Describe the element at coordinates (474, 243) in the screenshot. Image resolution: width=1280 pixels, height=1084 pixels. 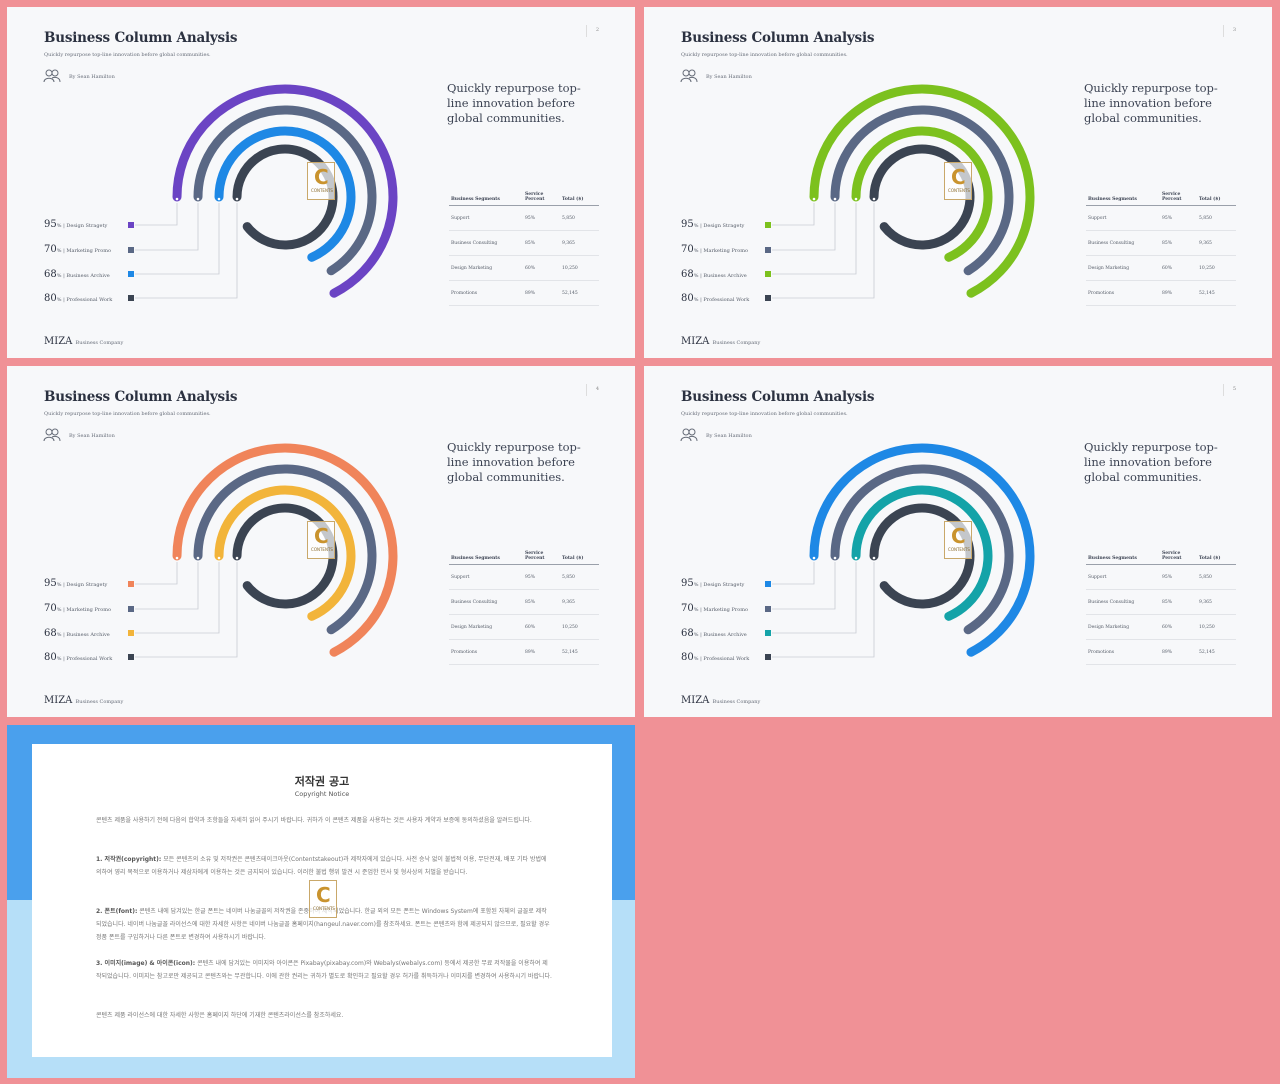
I see `table-cell: Business Consulting` at that location.